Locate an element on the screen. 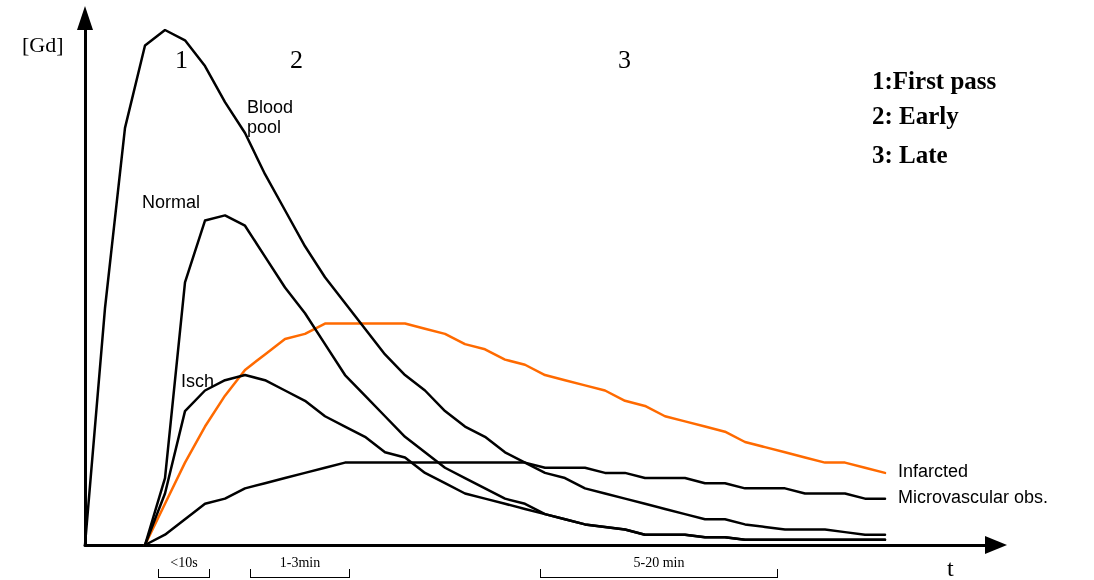 This screenshot has height=580, width=1094. annotation: 3 is located at coordinates (624, 60).